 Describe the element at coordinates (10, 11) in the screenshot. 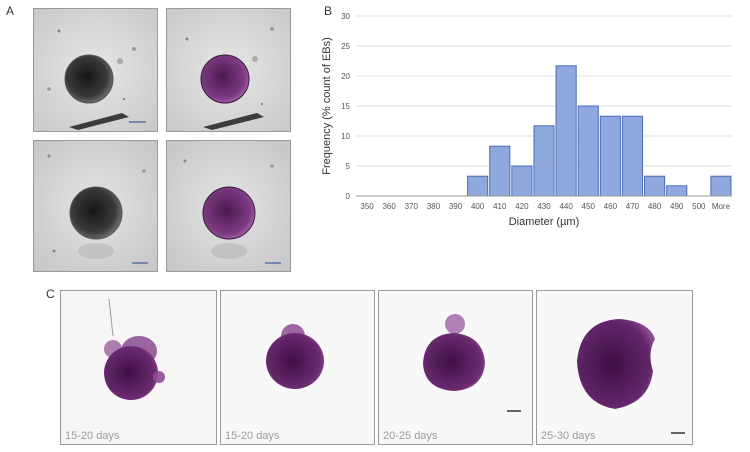

I see `panel-label-a: A` at that location.